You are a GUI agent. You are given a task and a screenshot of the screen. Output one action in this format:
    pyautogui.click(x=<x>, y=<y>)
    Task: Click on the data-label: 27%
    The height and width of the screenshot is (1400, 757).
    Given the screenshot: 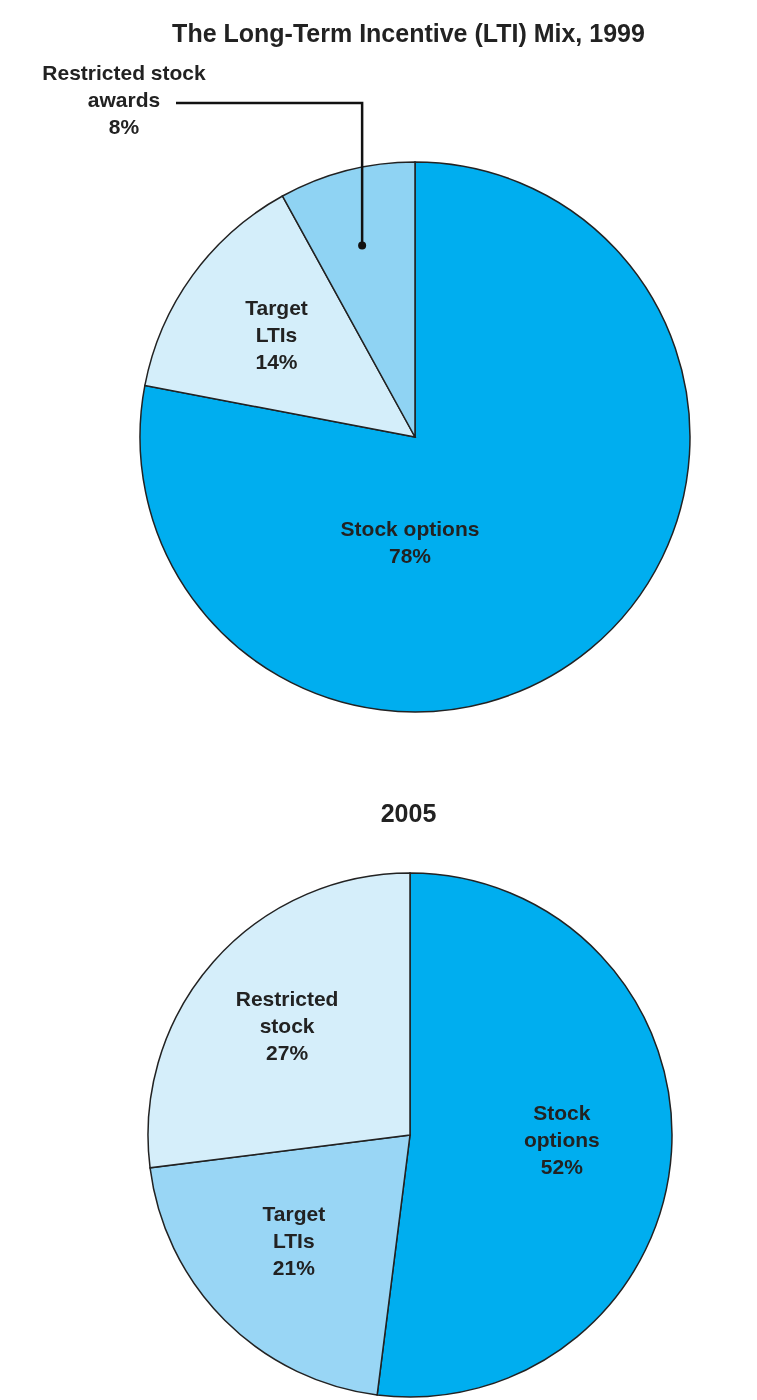 What is the action you would take?
    pyautogui.click(x=287, y=1053)
    